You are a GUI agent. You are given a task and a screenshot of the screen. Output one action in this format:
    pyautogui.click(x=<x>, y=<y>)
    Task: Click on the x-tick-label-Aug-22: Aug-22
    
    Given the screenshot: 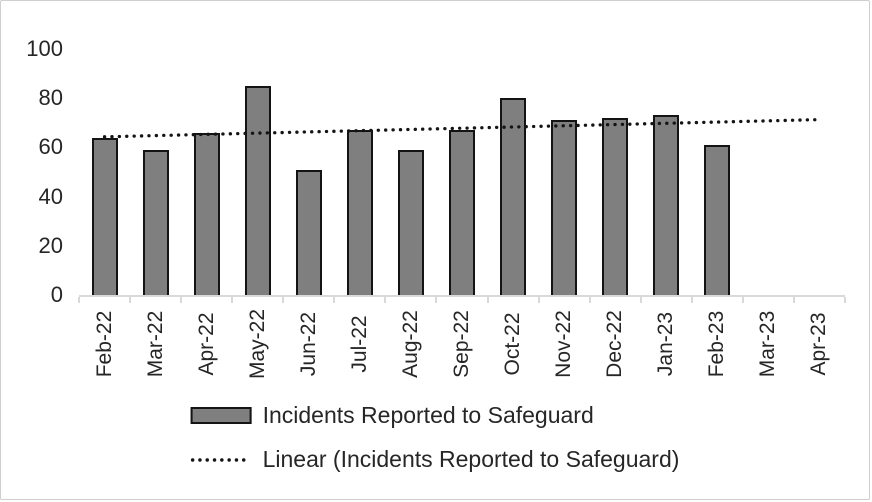 What is the action you would take?
    pyautogui.click(x=410, y=344)
    